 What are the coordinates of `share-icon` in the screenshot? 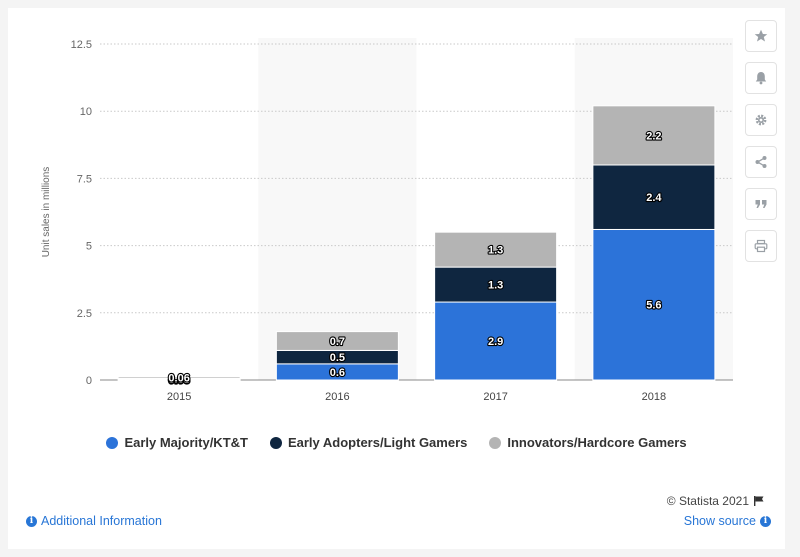 It's located at (761, 162).